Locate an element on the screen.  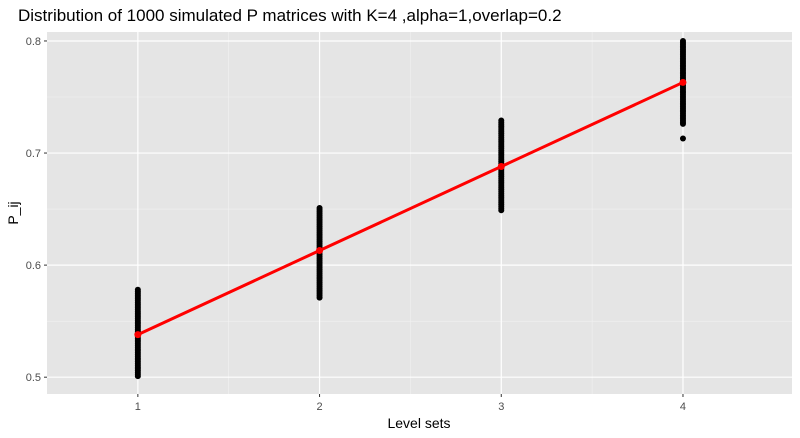
y-axis-title: P_ij is located at coordinates (13, 212).